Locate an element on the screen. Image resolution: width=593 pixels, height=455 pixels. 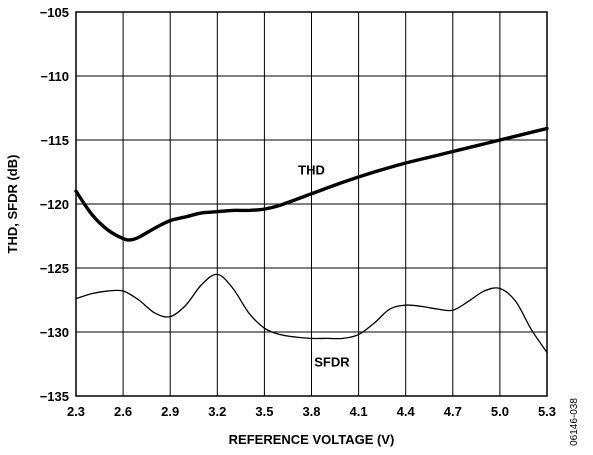
x-tick-label: 5.3 is located at coordinates (547, 411).